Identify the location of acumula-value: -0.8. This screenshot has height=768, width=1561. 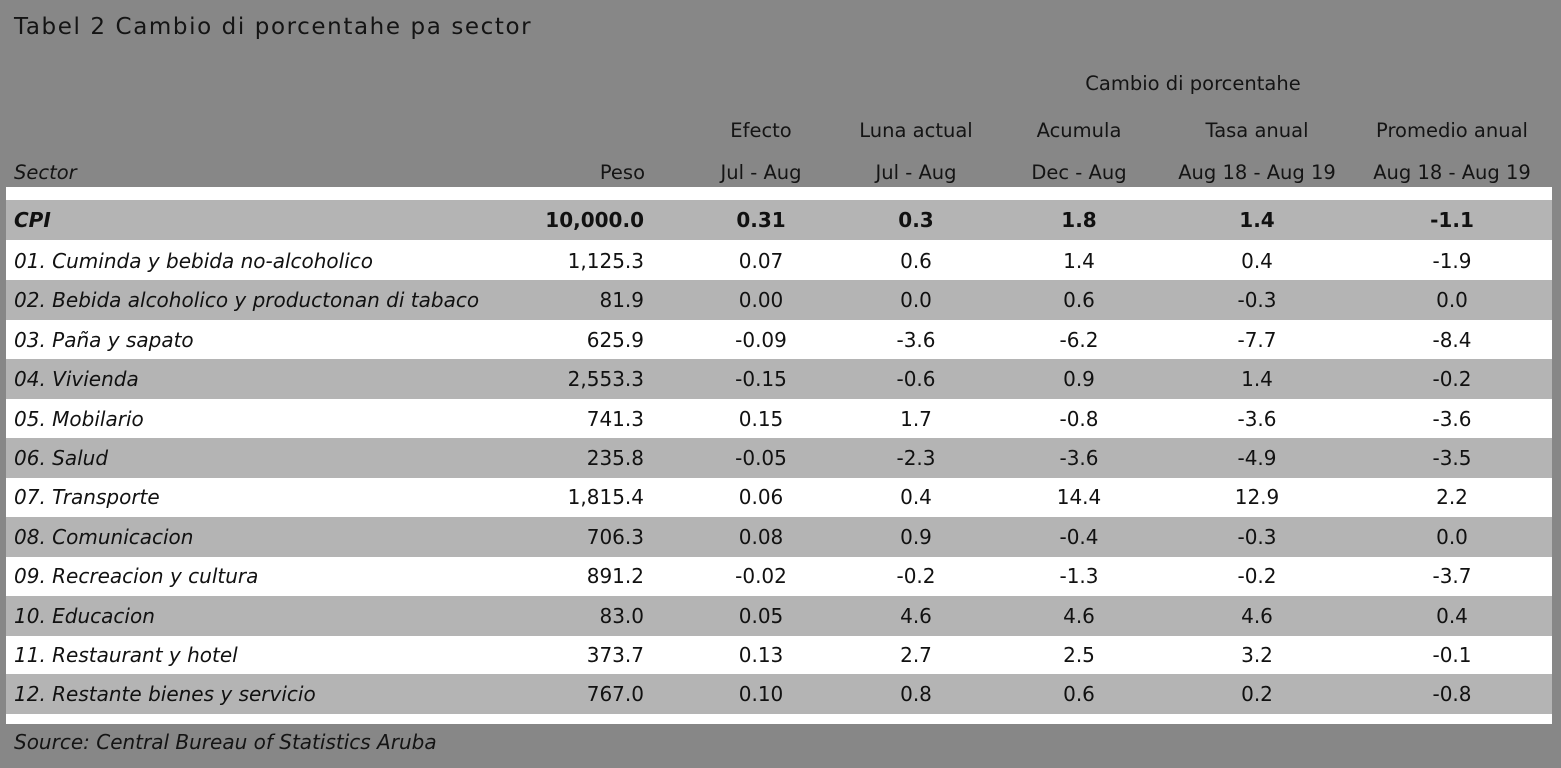
(1079, 419).